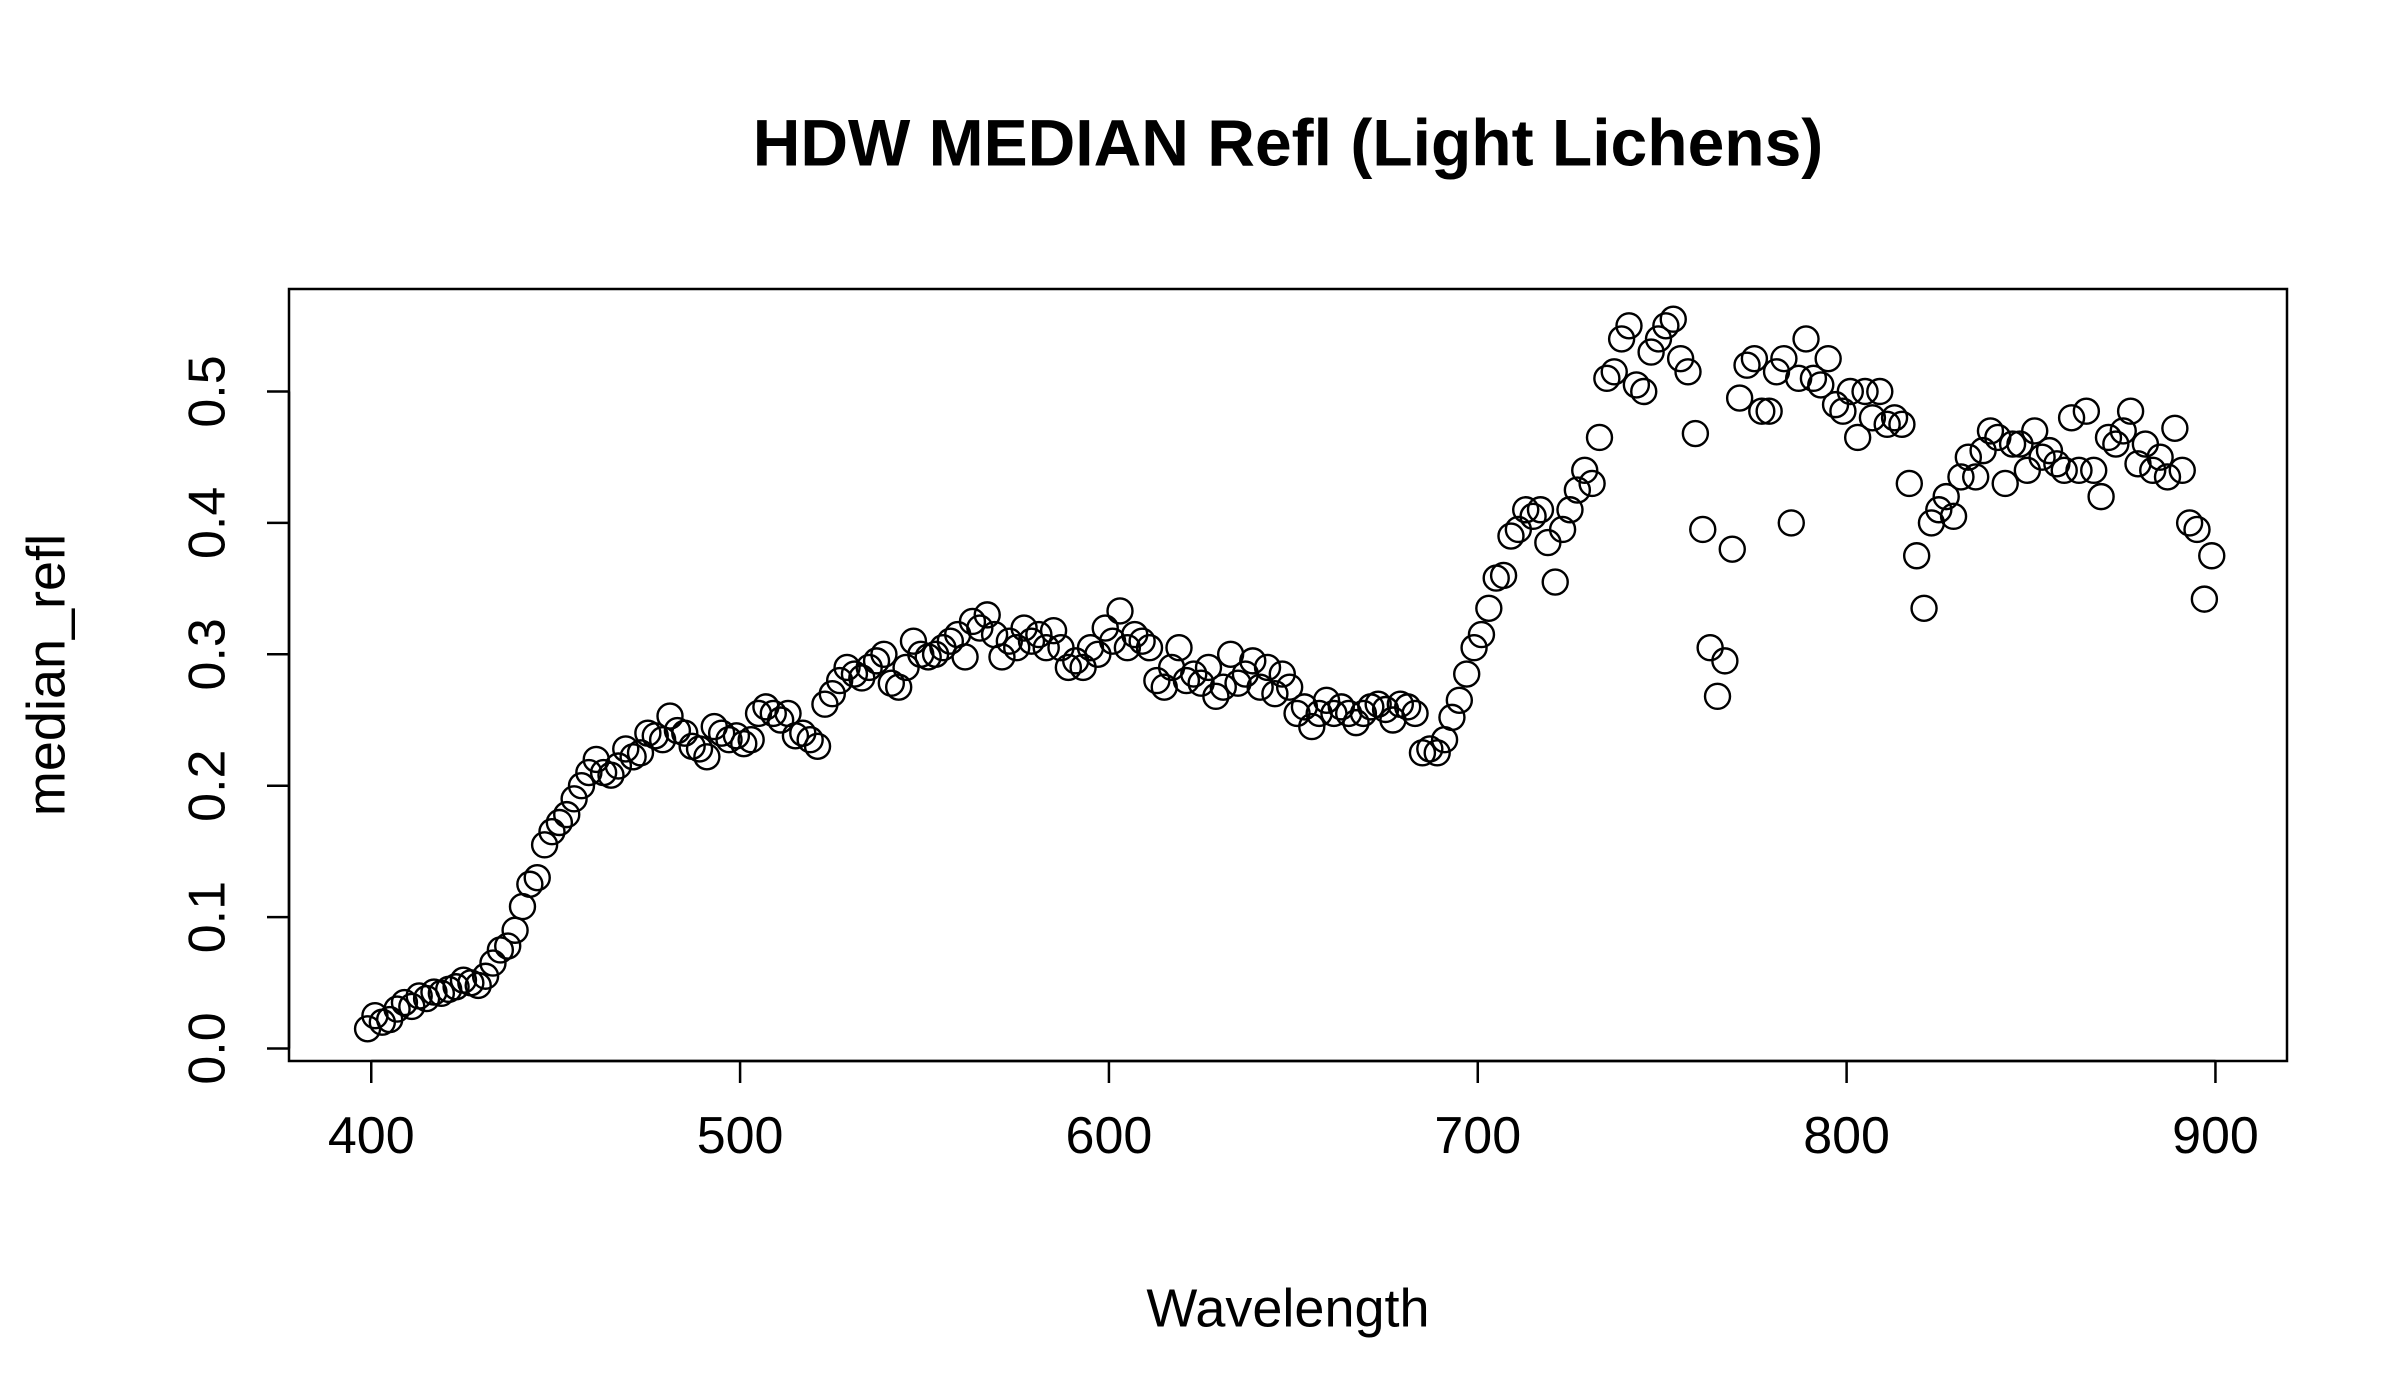 This screenshot has width=2400, height=1400. I want to click on y-tick-label: 0.3, so click(208, 654).